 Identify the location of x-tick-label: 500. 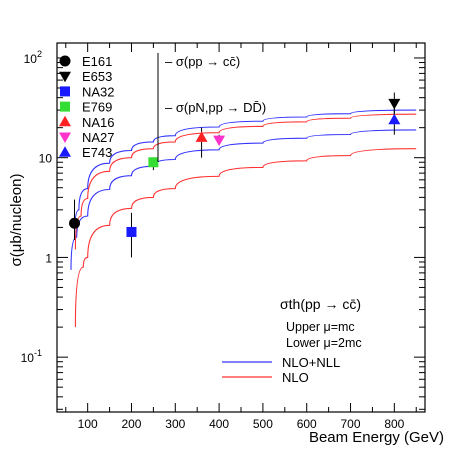
(263, 424).